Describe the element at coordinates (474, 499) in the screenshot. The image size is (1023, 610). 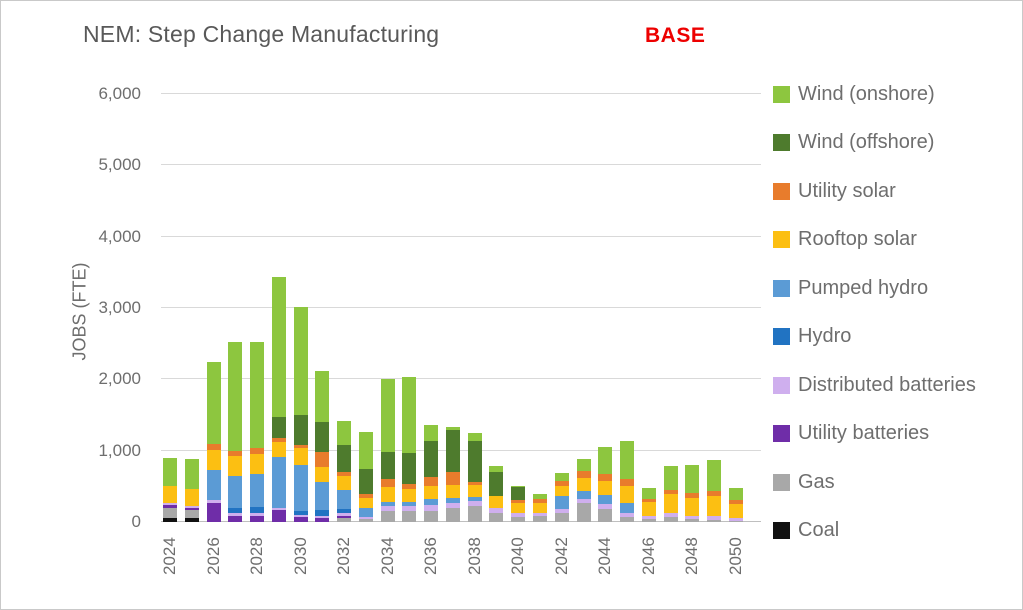
I see `bar-segment-2038-pumped-hydro` at that location.